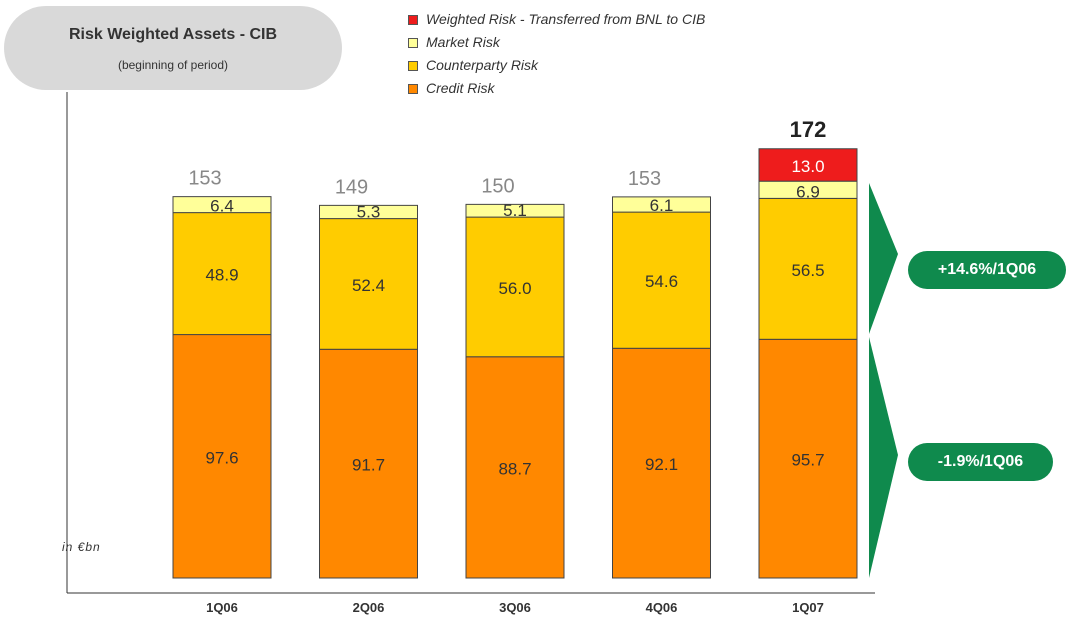 The width and height of the screenshot is (1072, 619). I want to click on data-label-4q06-2: 6.1, so click(662, 205).